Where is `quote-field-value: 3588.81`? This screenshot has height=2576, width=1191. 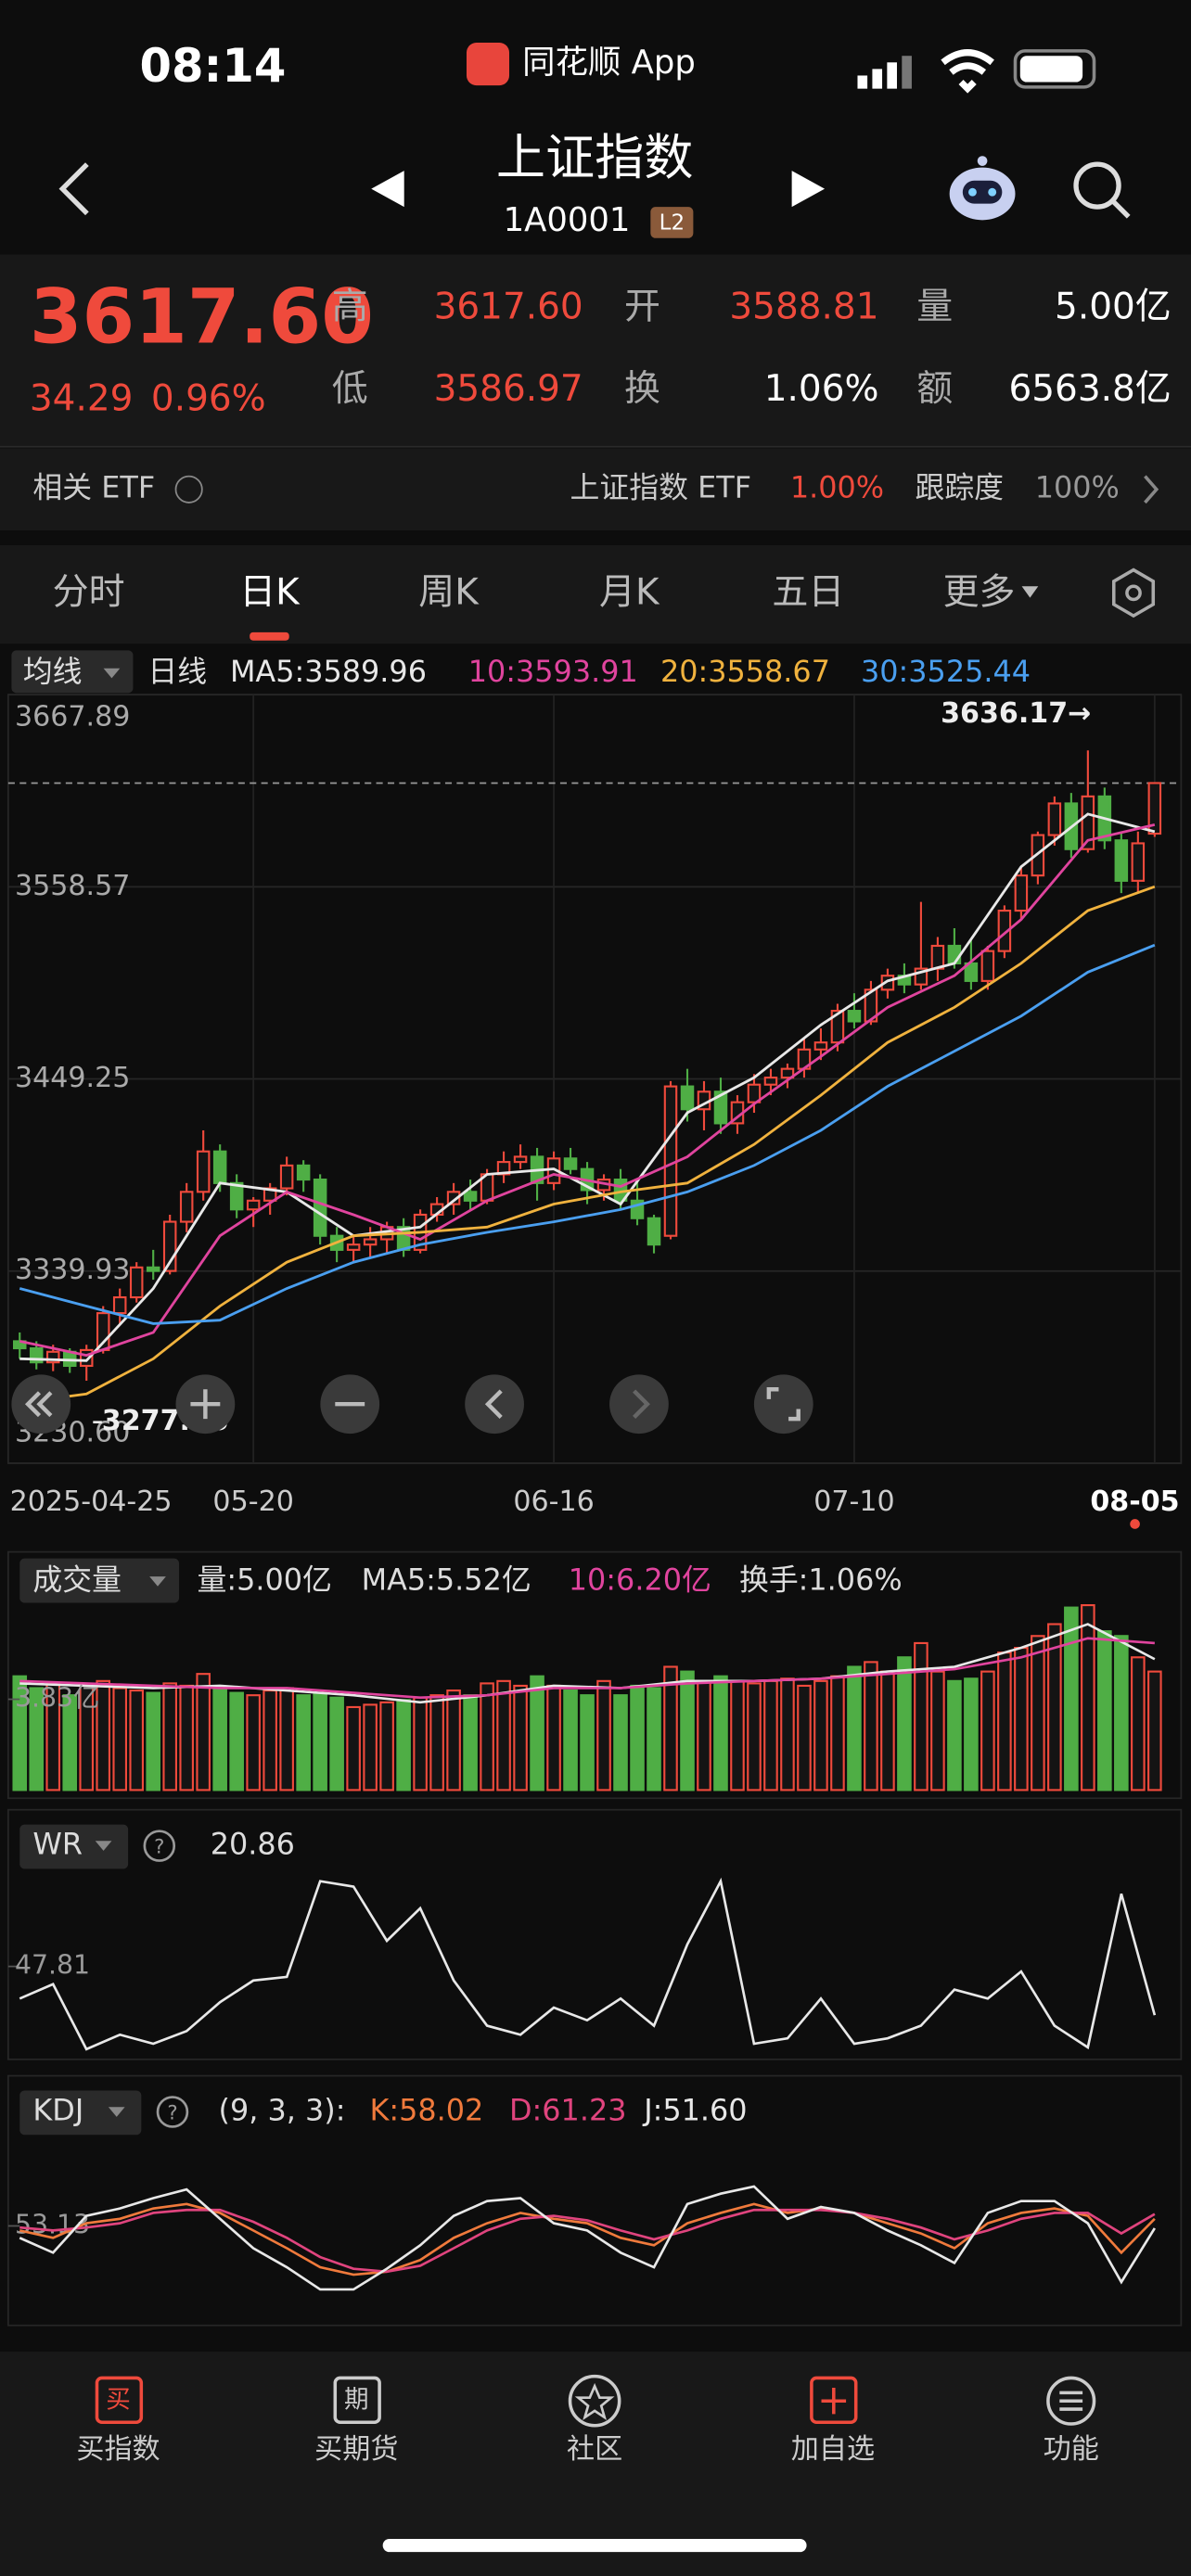
quote-field-value: 3588.81 is located at coordinates (803, 306).